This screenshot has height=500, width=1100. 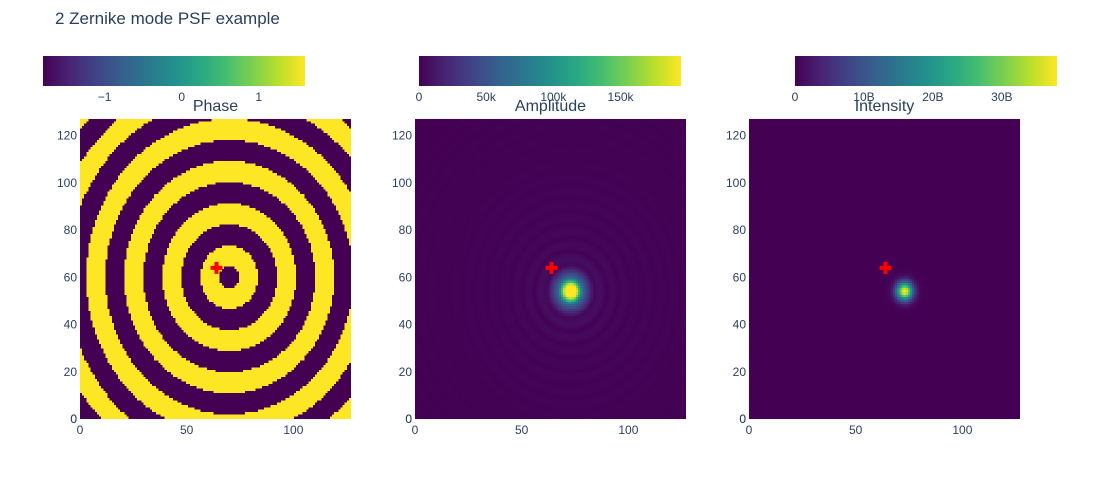 I want to click on colorbar-tick-label: 10B, so click(x=863, y=97).